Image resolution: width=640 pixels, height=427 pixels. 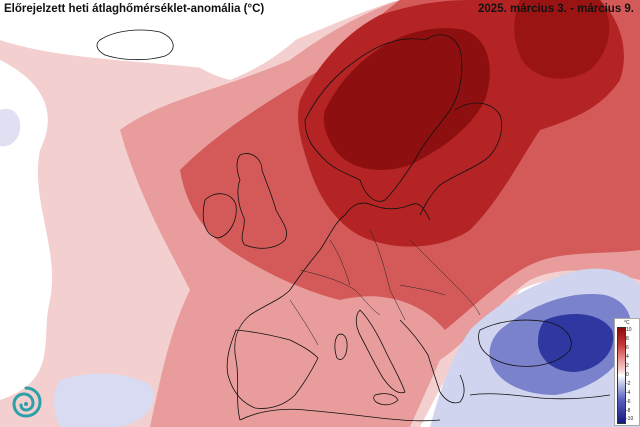 I want to click on country-borders, so click(x=385, y=287).